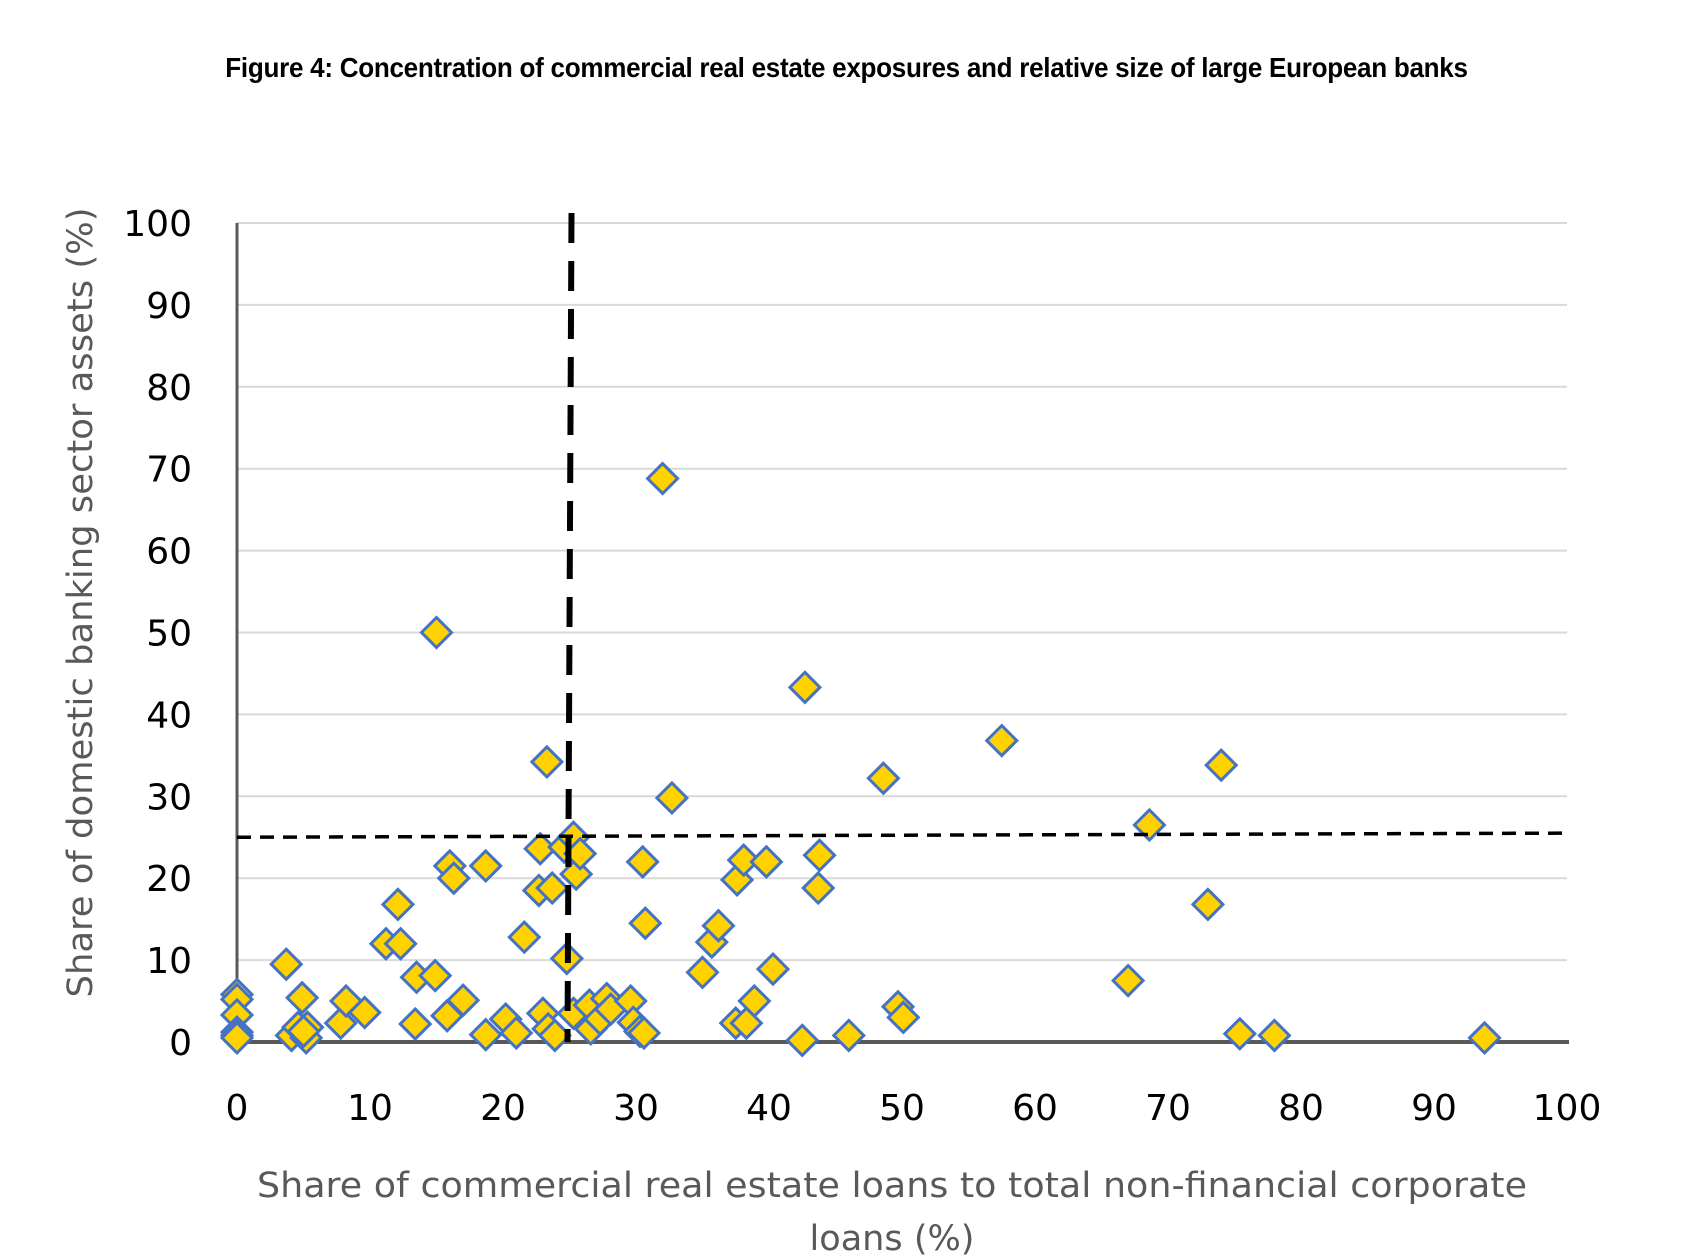 This screenshot has width=1693, height=1257. Describe the element at coordinates (1035, 1108) in the screenshot. I see `x-tick-label: 60` at that location.